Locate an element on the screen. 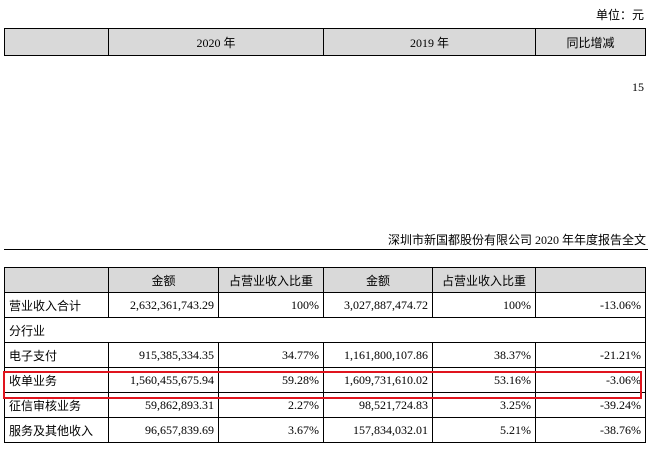  row-label: 电子支付 is located at coordinates (56, 355).